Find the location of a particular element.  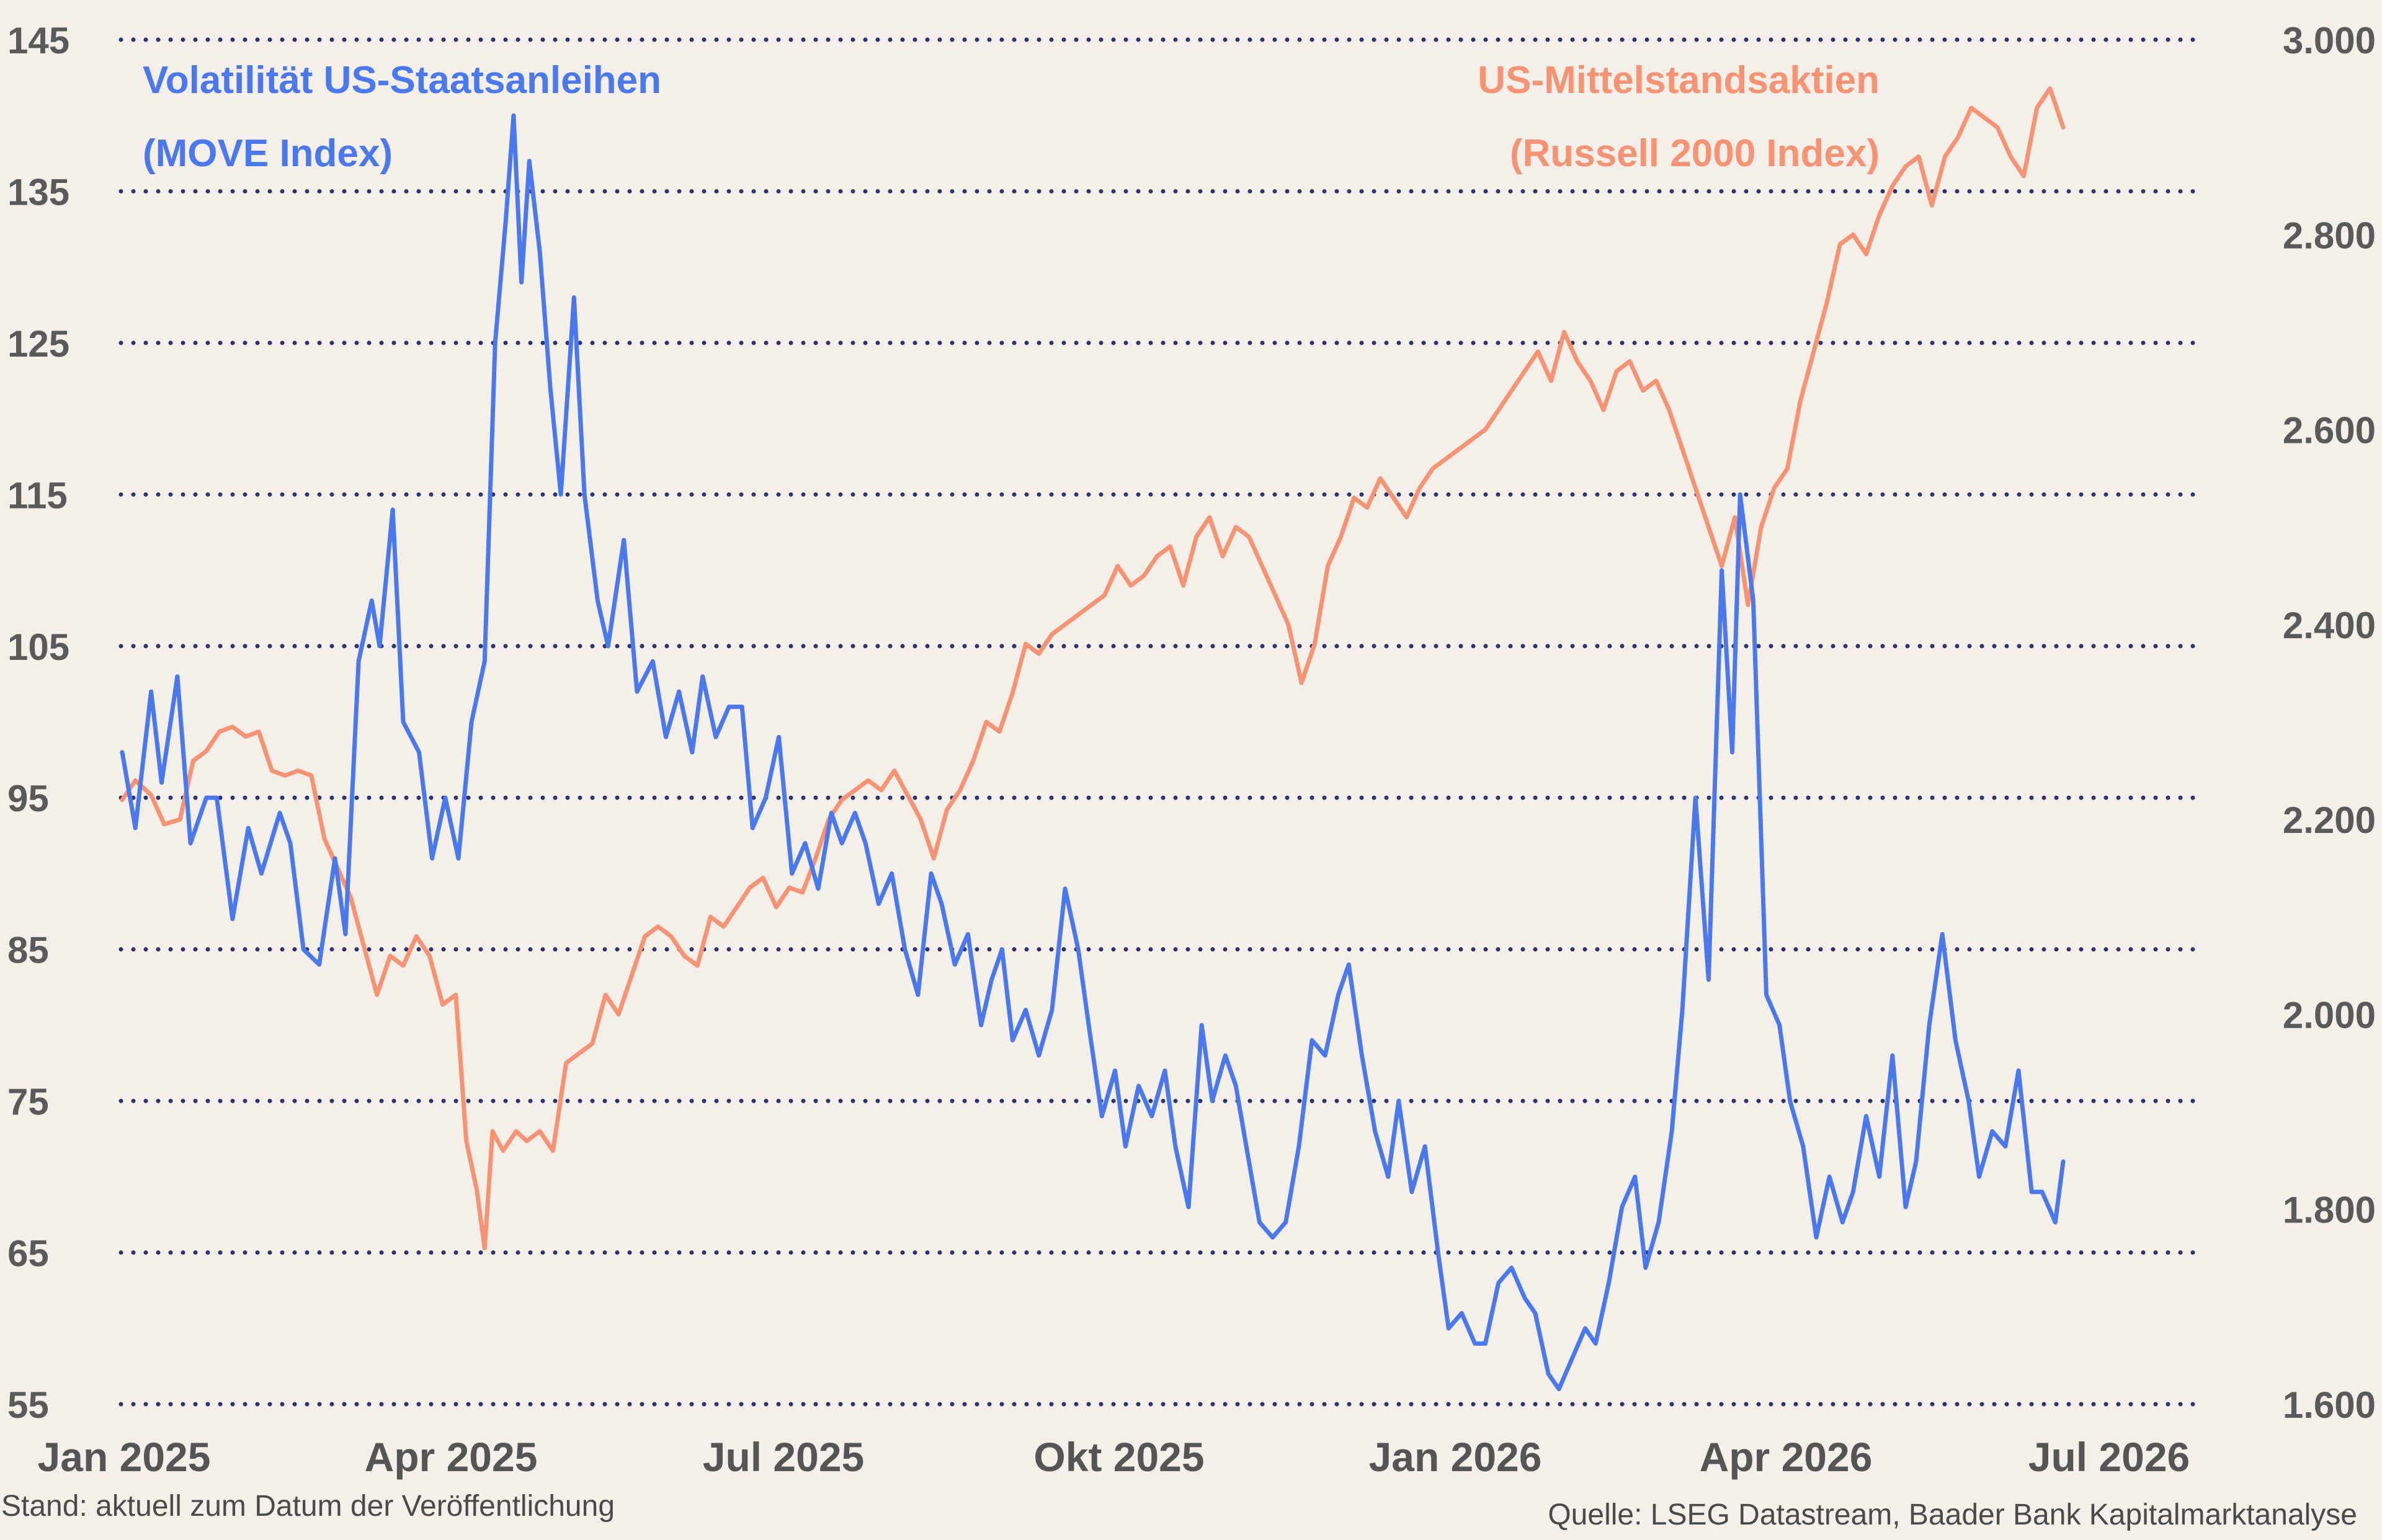

left-y-axis-ticks: 55 65 75 85 95 105 115 125 135 145 is located at coordinates (38, 723).